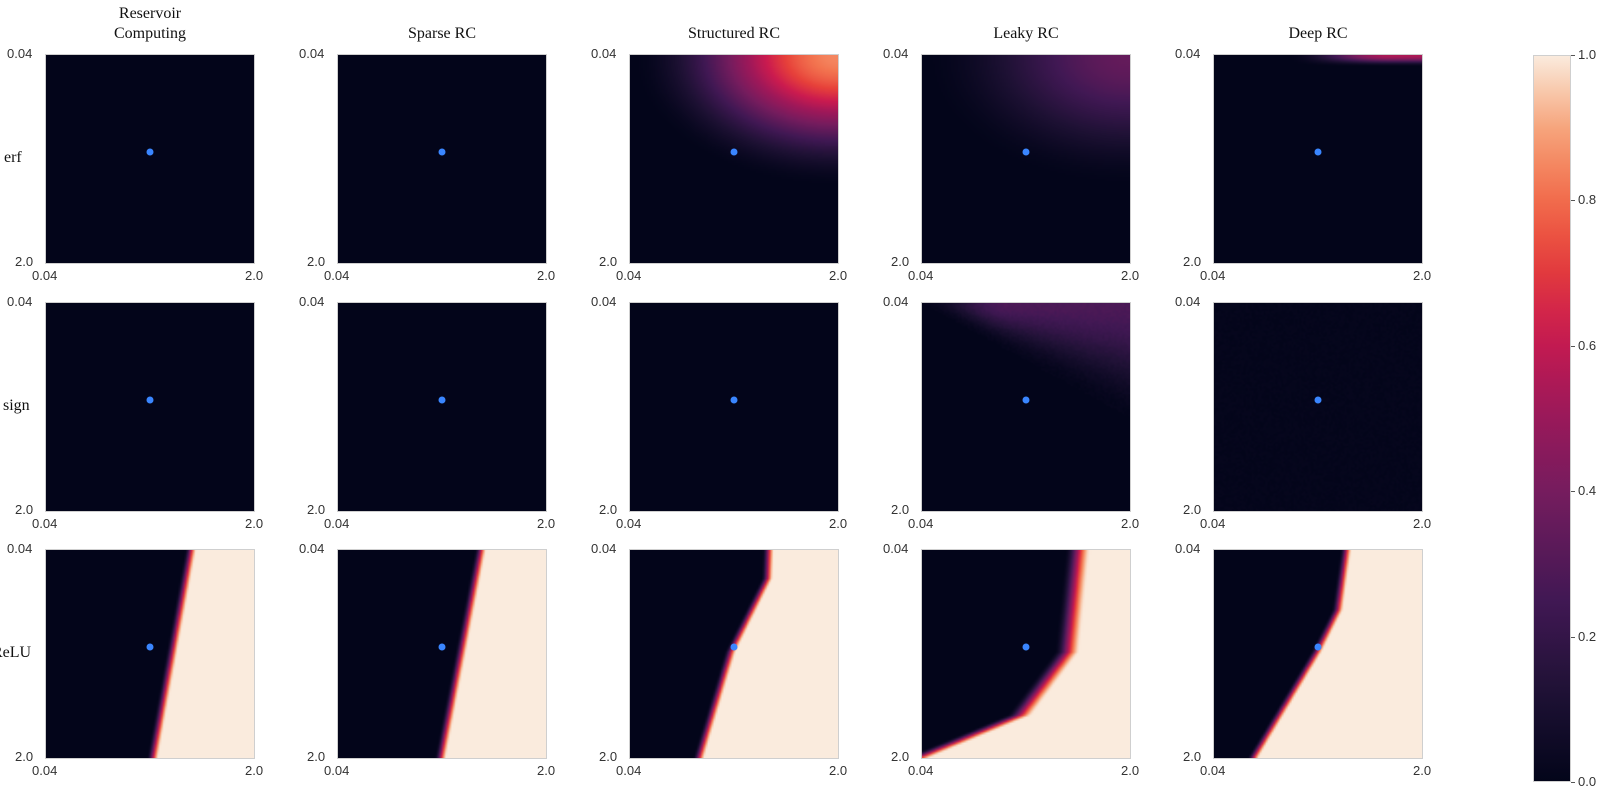  I want to click on column-title: Sparse RC, so click(442, 34).